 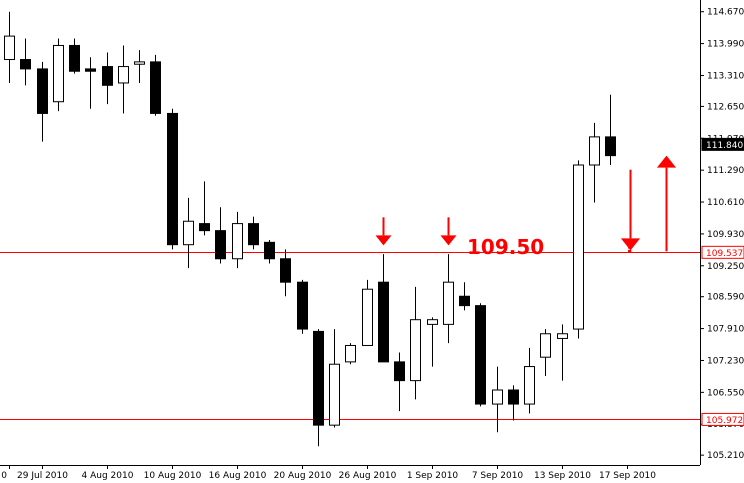 I want to click on price-tick-label: 107.910, so click(x=725, y=330).